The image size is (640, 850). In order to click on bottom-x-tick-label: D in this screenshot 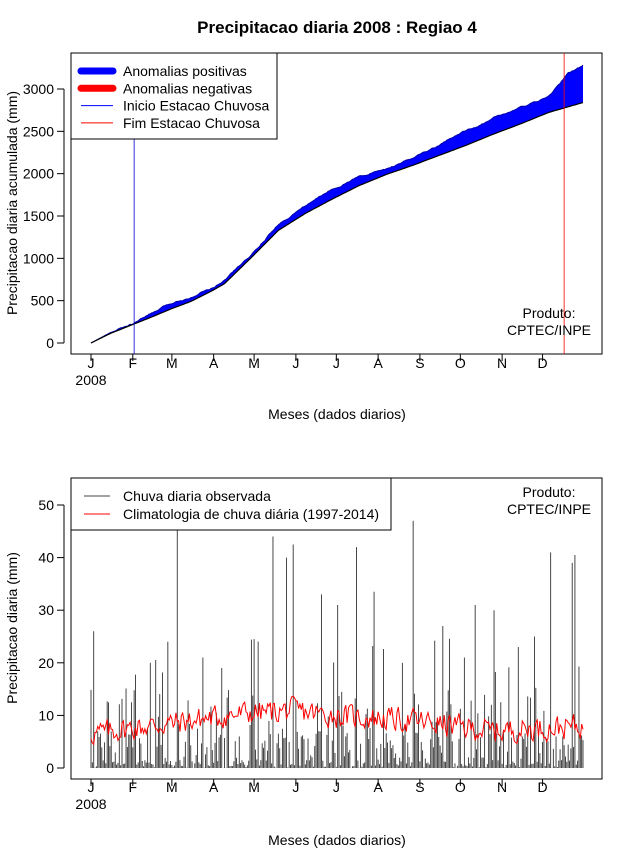, I will do `click(542, 787)`.